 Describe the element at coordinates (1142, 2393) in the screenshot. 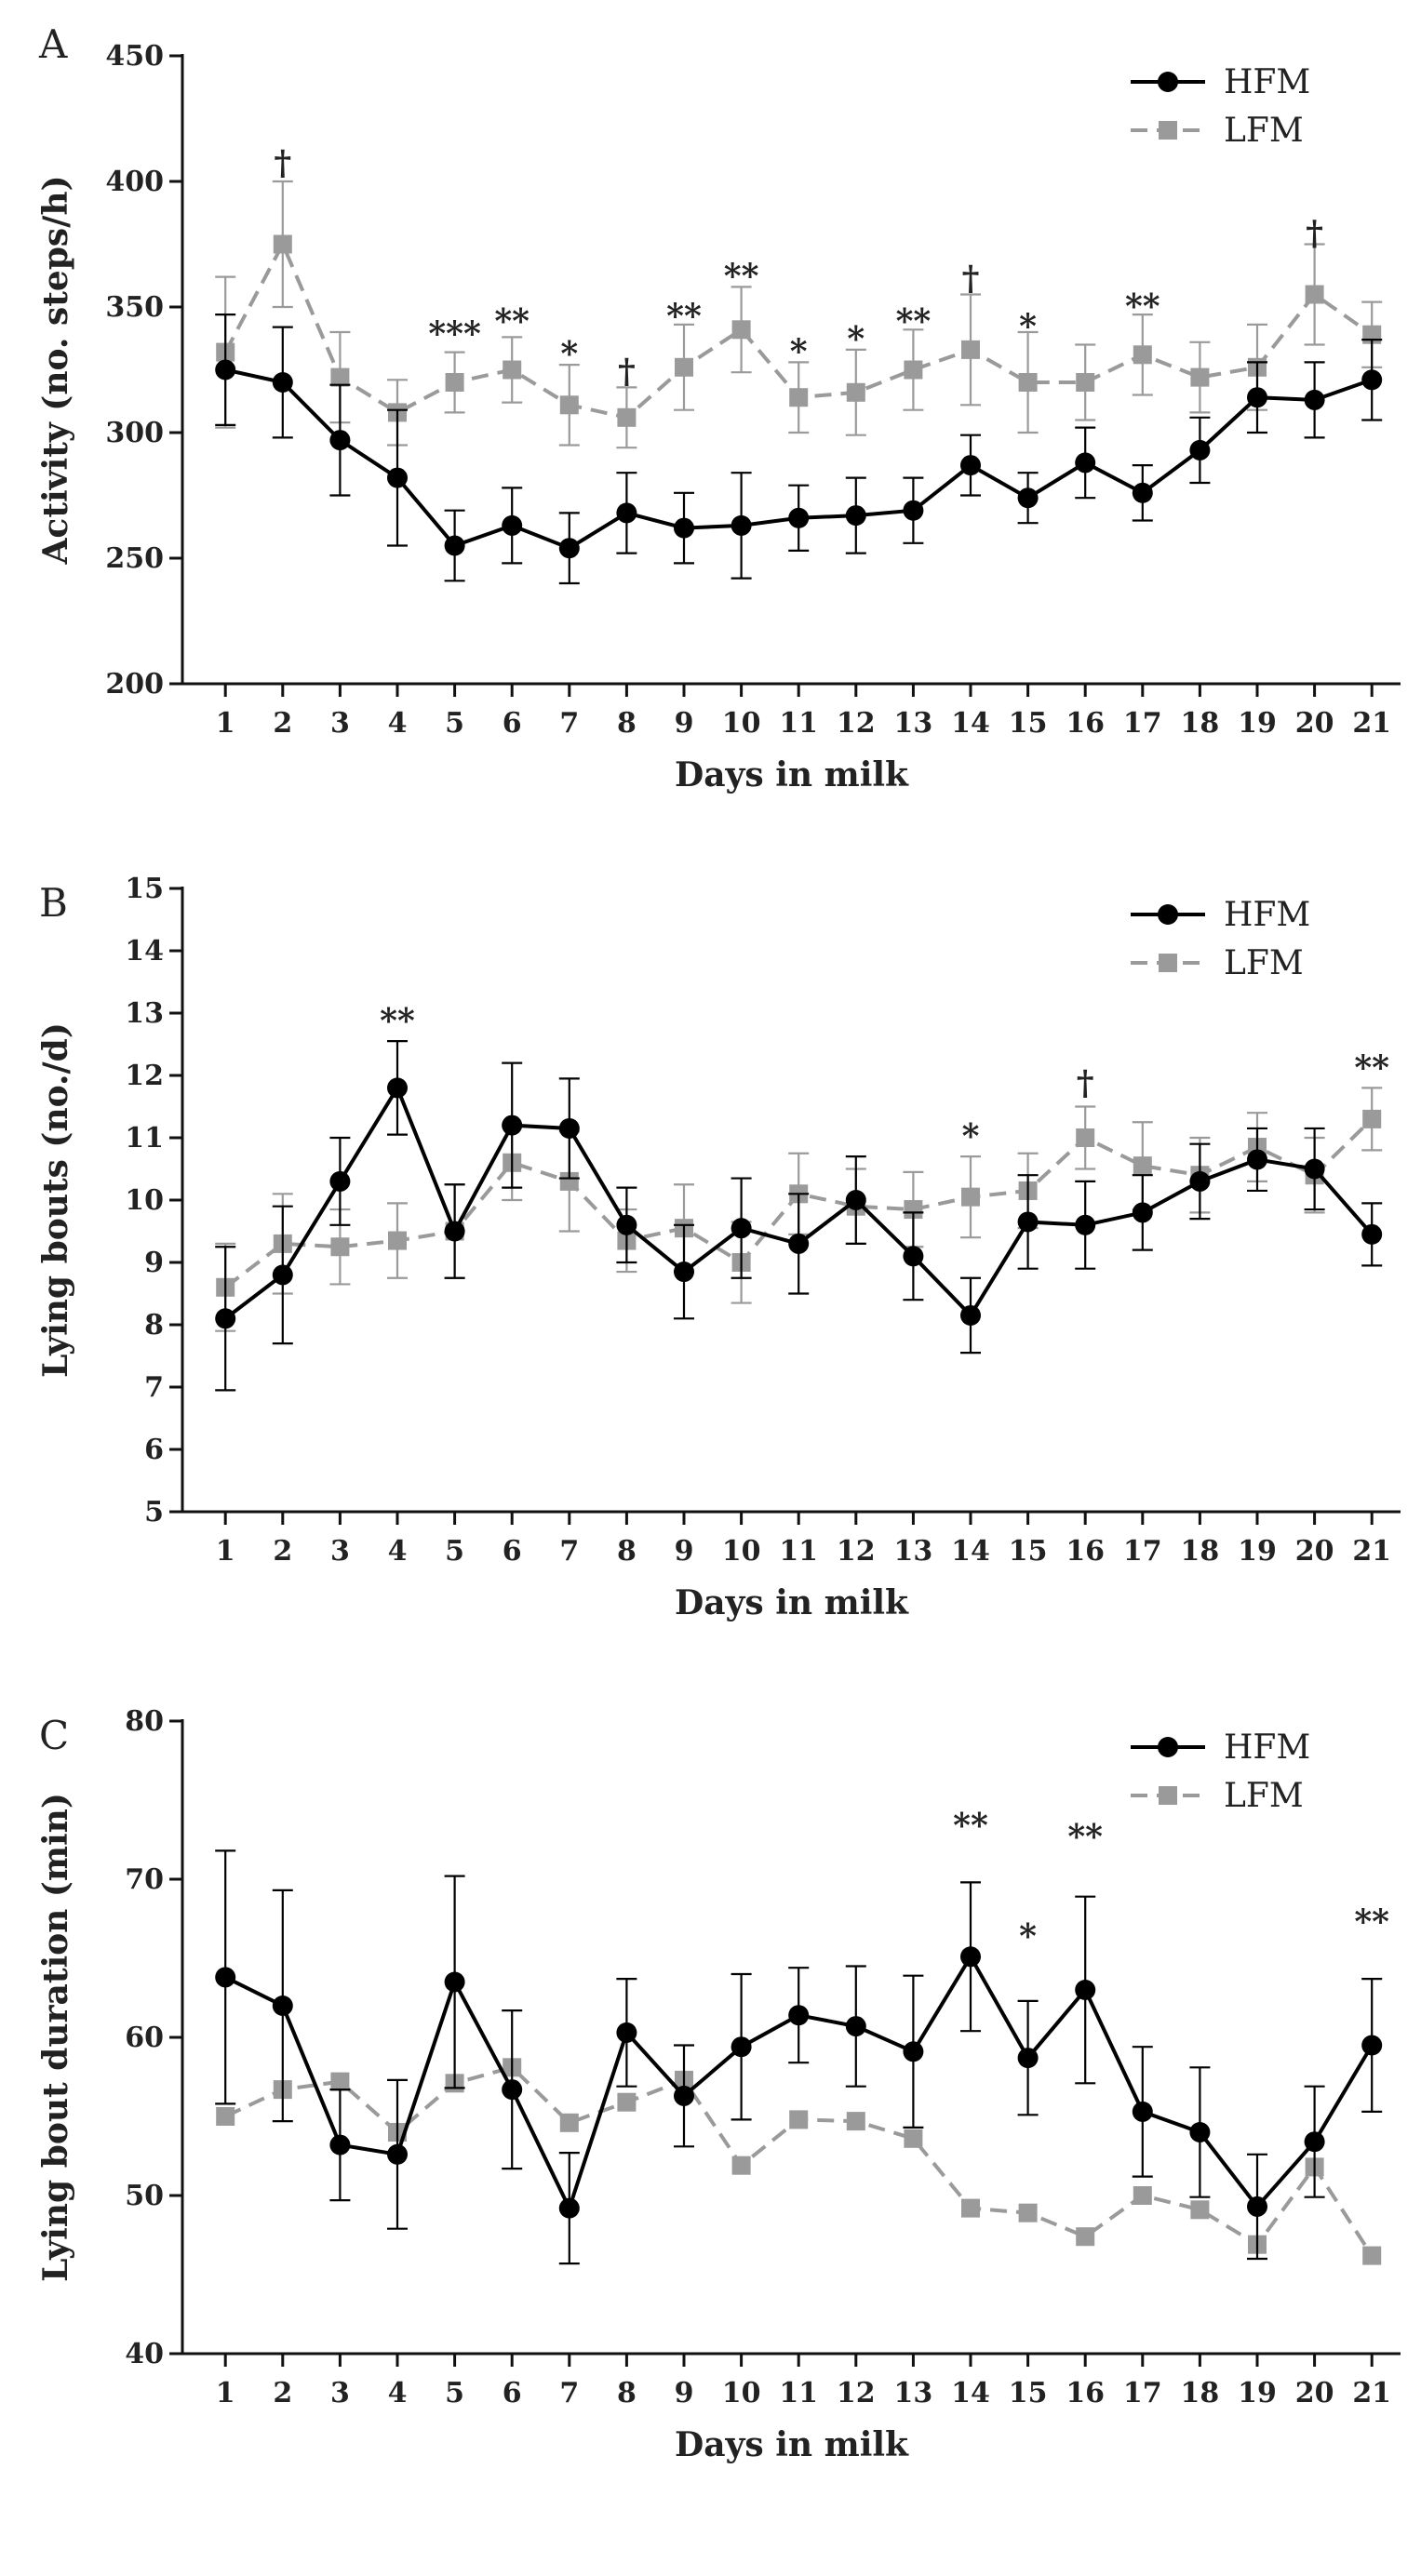

I see `x-tick-label: 17` at that location.